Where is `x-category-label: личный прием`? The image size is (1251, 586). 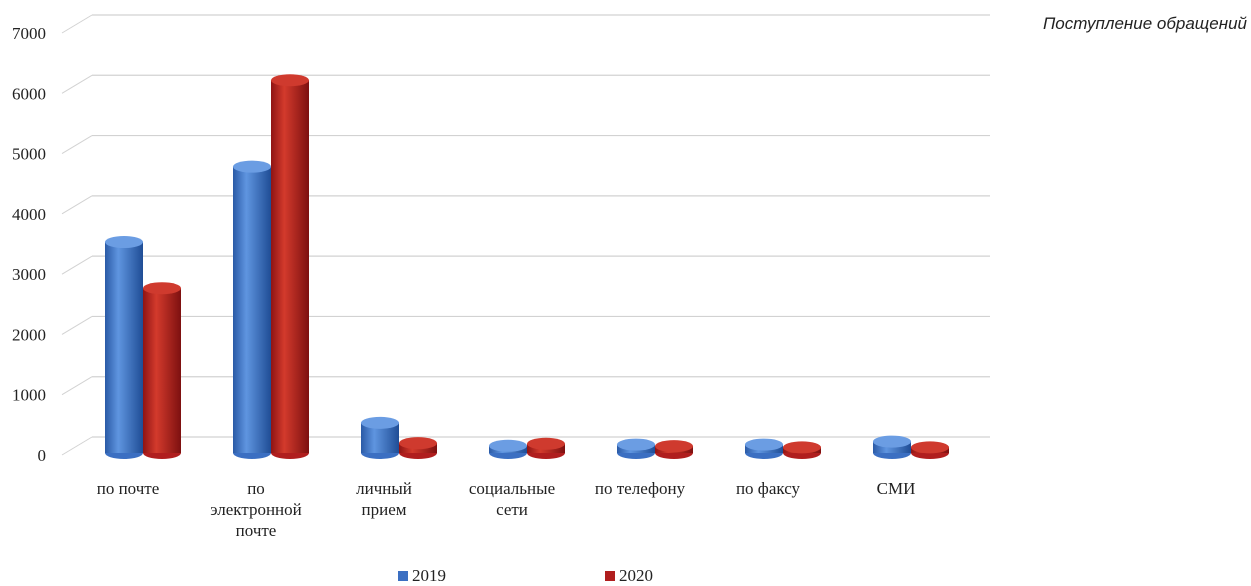 x-category-label: личный прием is located at coordinates (384, 499).